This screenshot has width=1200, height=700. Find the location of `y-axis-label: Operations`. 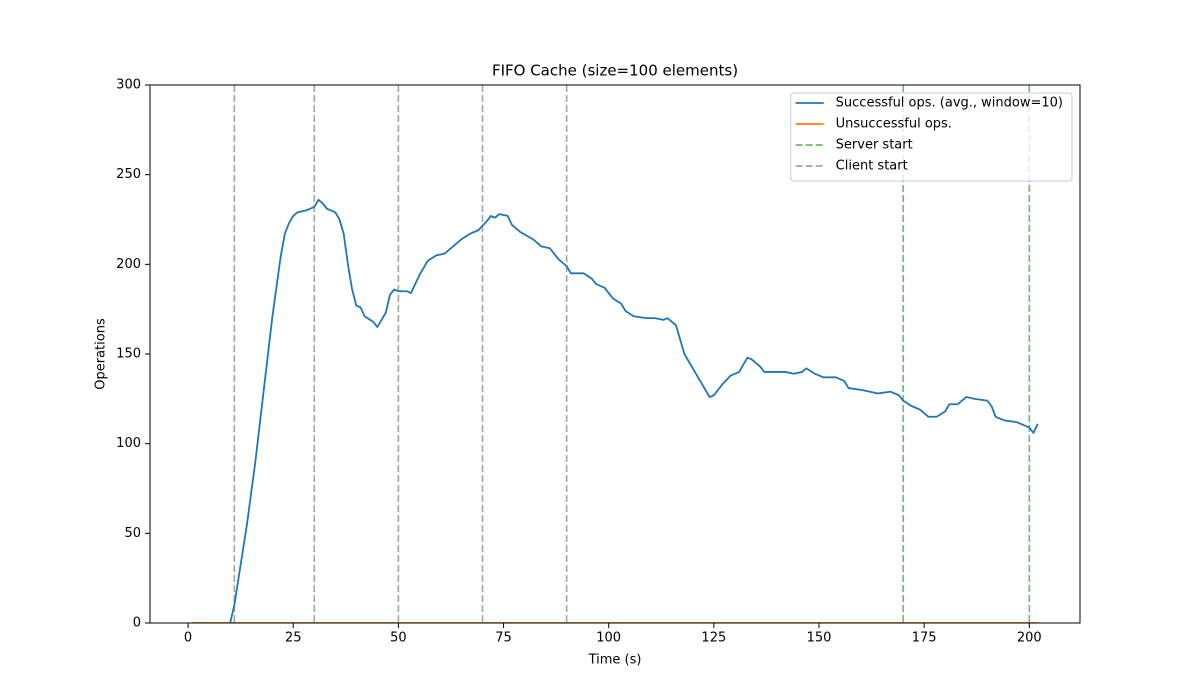

y-axis-label: Operations is located at coordinates (101, 354).